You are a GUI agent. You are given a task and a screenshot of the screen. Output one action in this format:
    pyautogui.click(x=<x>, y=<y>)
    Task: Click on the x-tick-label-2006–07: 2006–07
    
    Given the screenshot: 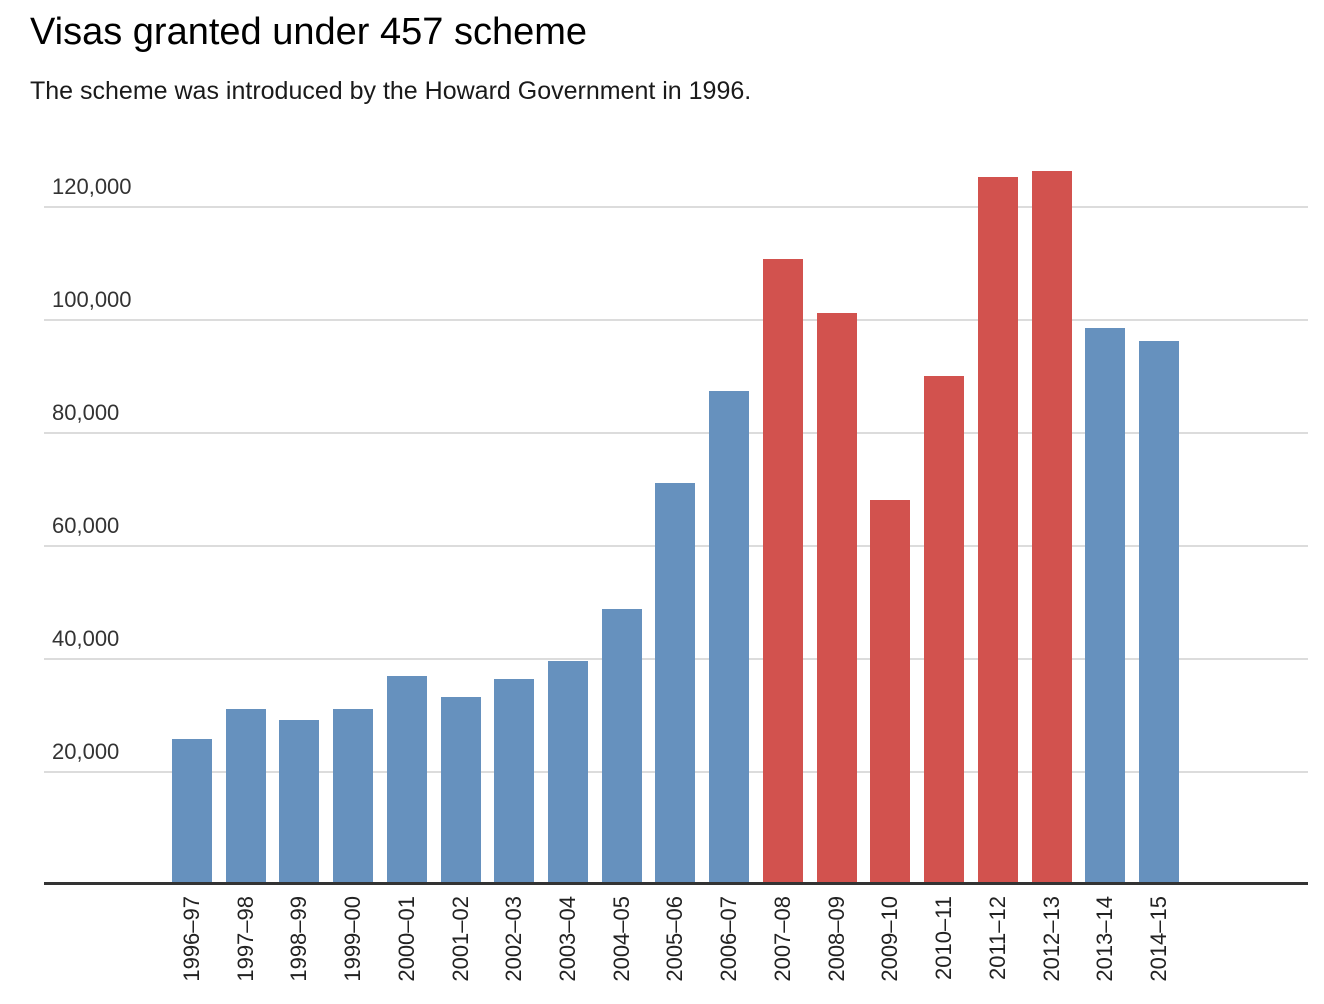 What is the action you would take?
    pyautogui.click(x=729, y=939)
    